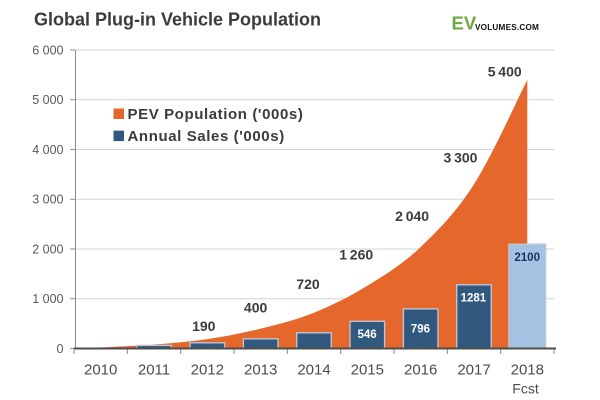  I want to click on svg-text: 2011, so click(154, 370).